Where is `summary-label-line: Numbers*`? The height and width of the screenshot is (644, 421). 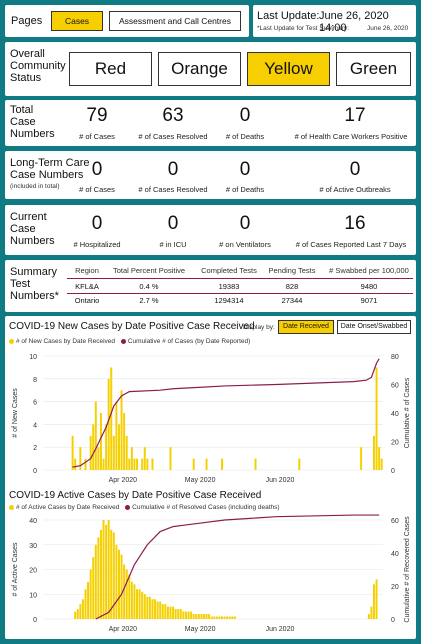 summary-label-line: Numbers* is located at coordinates (34, 296).